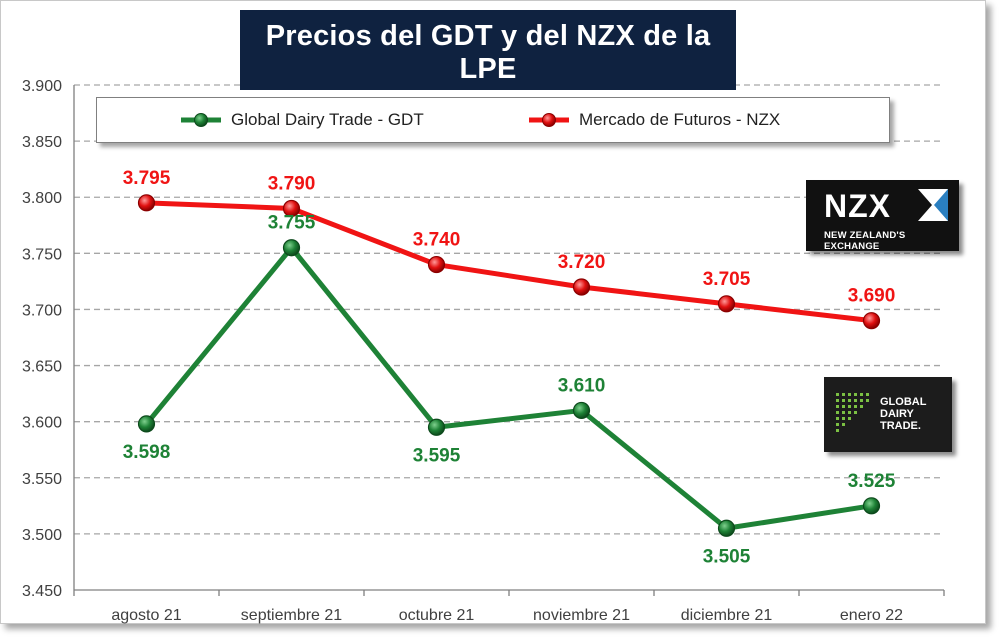 The height and width of the screenshot is (638, 1000). I want to click on y-tick-label: 3.600, so click(42, 423).